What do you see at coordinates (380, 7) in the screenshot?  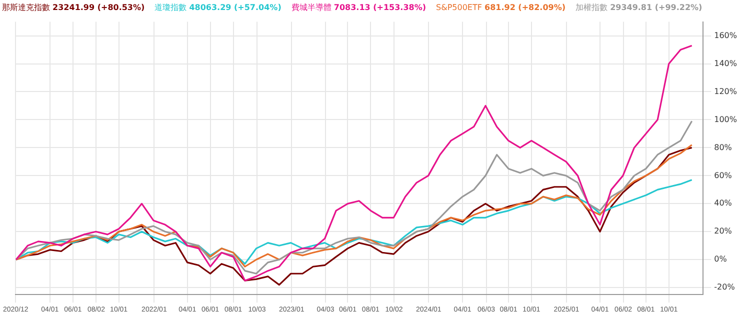 I see `text: 7083.13 (+153.38%)` at bounding box center [380, 7].